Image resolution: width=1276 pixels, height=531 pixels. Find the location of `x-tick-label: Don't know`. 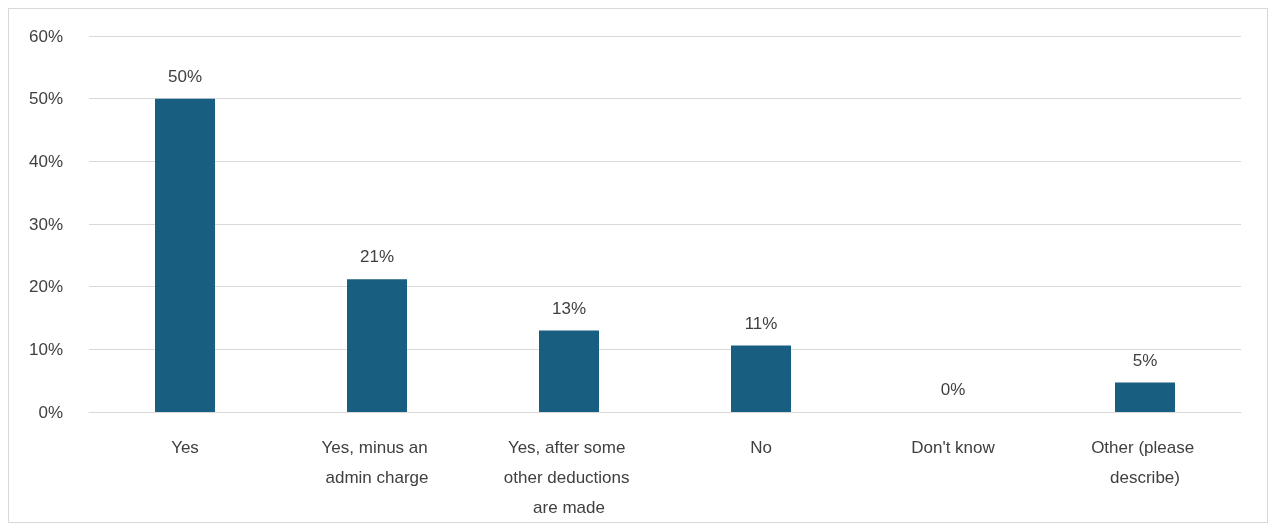

x-tick-label: Don't know is located at coordinates (953, 447).